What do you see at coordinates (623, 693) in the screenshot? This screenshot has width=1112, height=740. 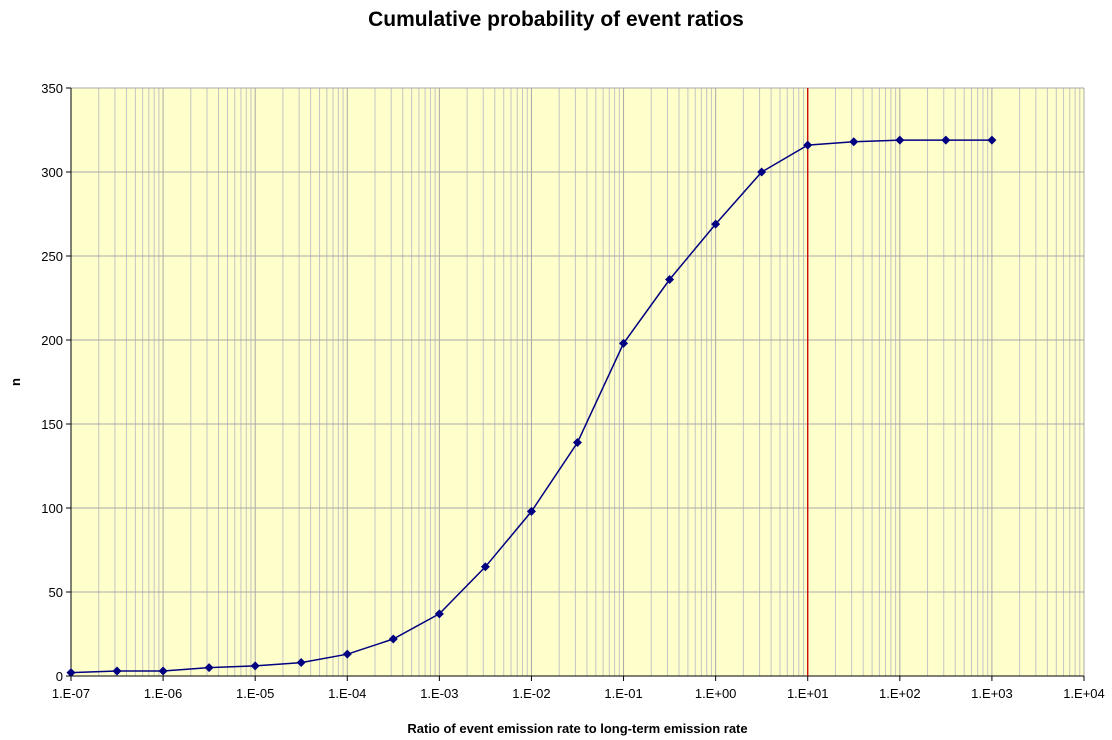 I see `x-tick-label: 1.E-01` at bounding box center [623, 693].